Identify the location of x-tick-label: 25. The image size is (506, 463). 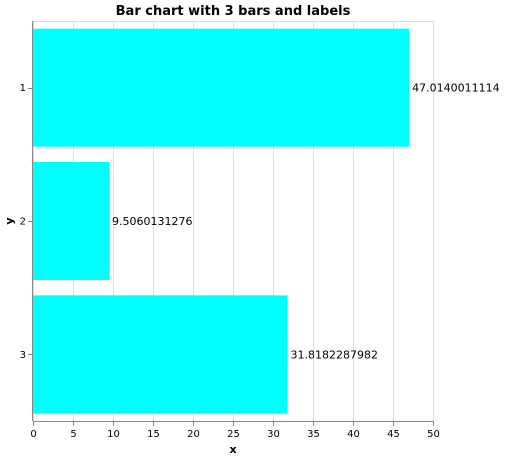
(233, 434).